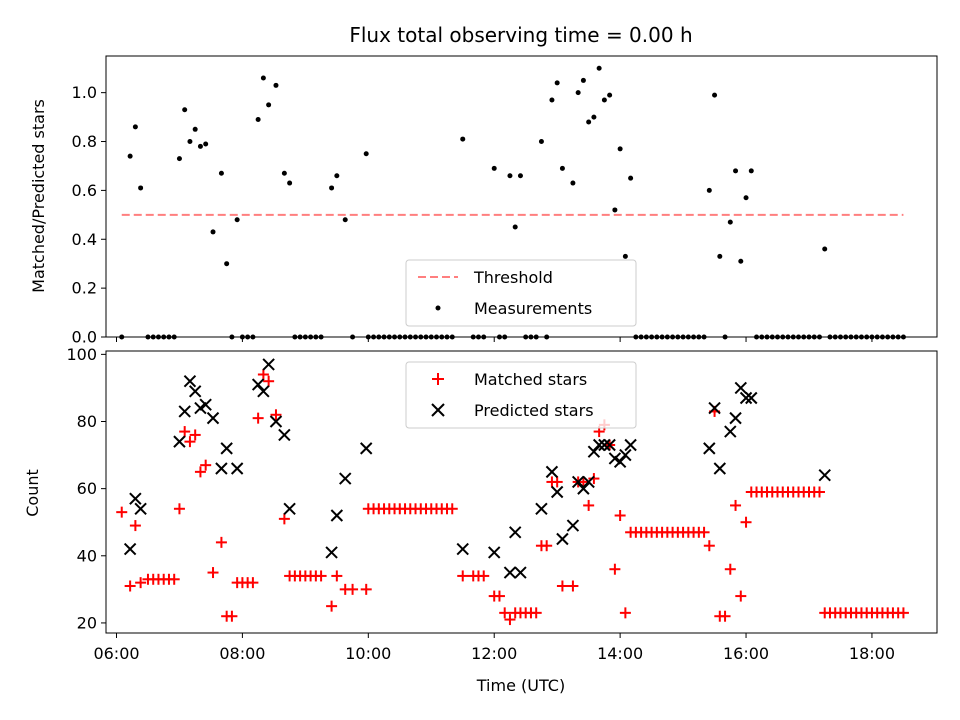  Describe the element at coordinates (81, 354) in the screenshot. I see `bottom-y-tick-label: 100` at that location.